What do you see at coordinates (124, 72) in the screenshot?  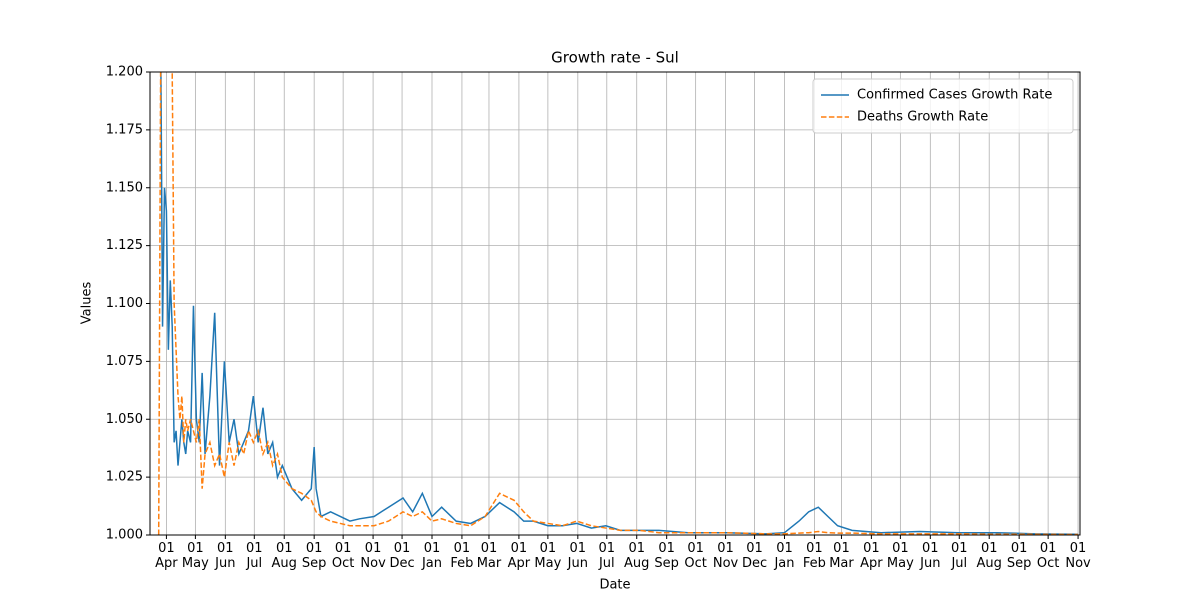 I see `y-tick-label: 1.200` at bounding box center [124, 72].